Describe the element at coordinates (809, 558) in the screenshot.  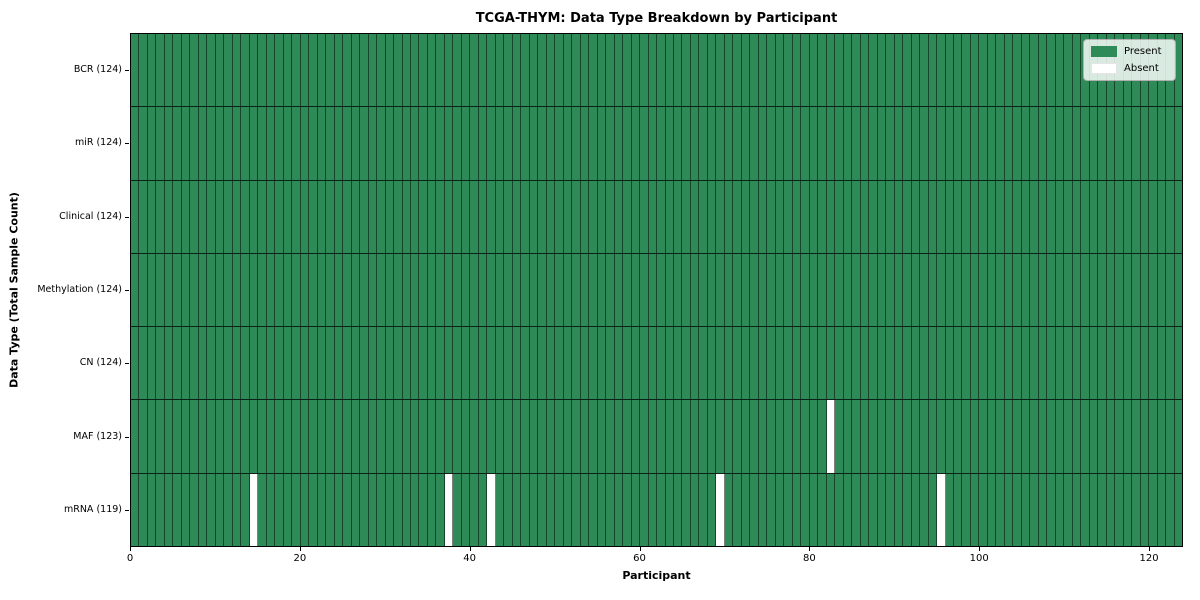
I see `x-tick-label: 80` at that location.